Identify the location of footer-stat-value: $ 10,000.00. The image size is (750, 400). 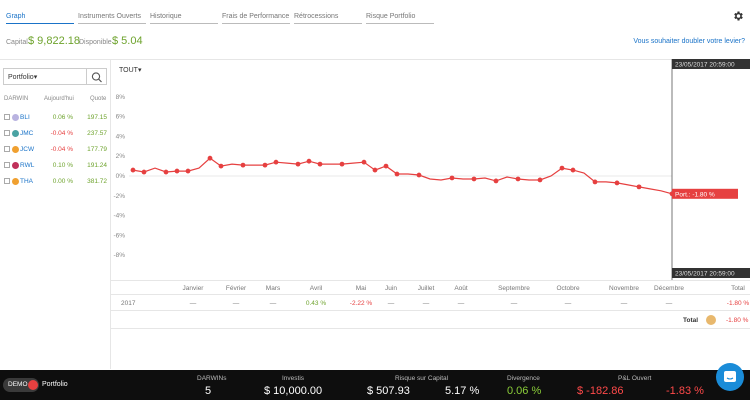
(293, 391).